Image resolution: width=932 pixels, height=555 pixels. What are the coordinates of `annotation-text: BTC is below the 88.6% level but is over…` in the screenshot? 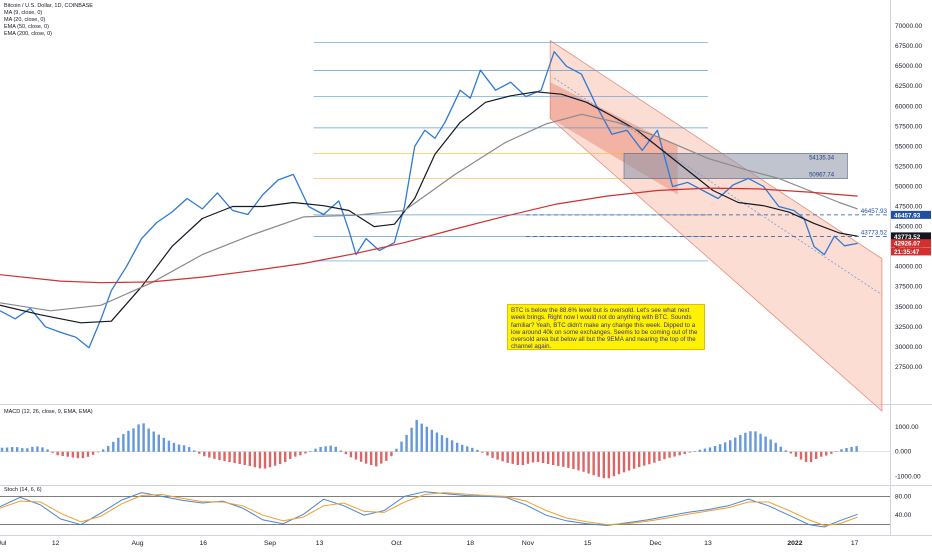 It's located at (604, 328).